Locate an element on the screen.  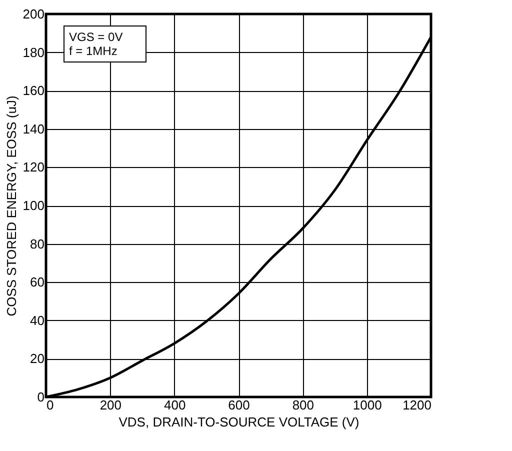
y-tick-label: 20 is located at coordinates (37, 358).